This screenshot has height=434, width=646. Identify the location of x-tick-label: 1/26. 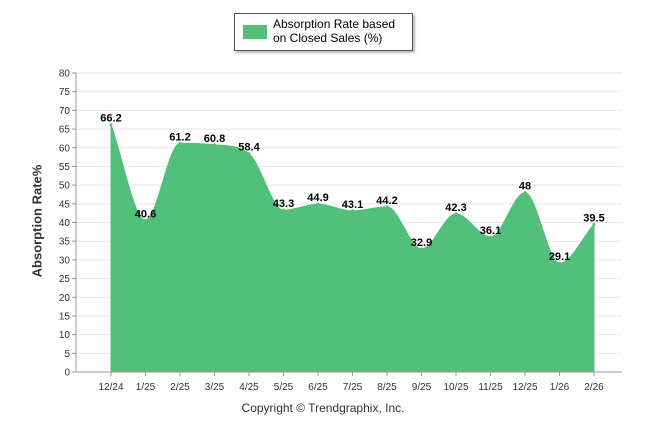
(560, 387).